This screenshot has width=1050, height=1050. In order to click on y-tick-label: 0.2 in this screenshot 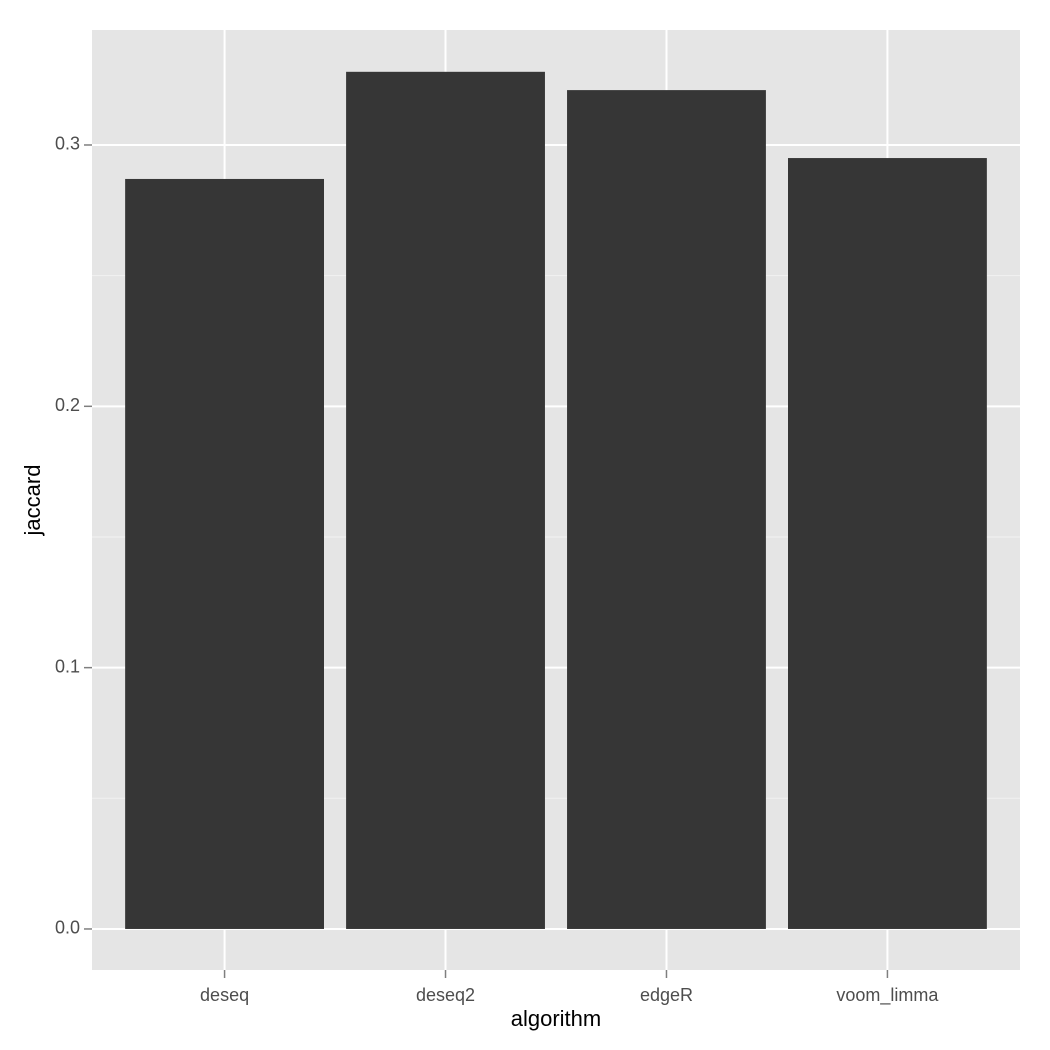, I will do `click(67, 405)`.